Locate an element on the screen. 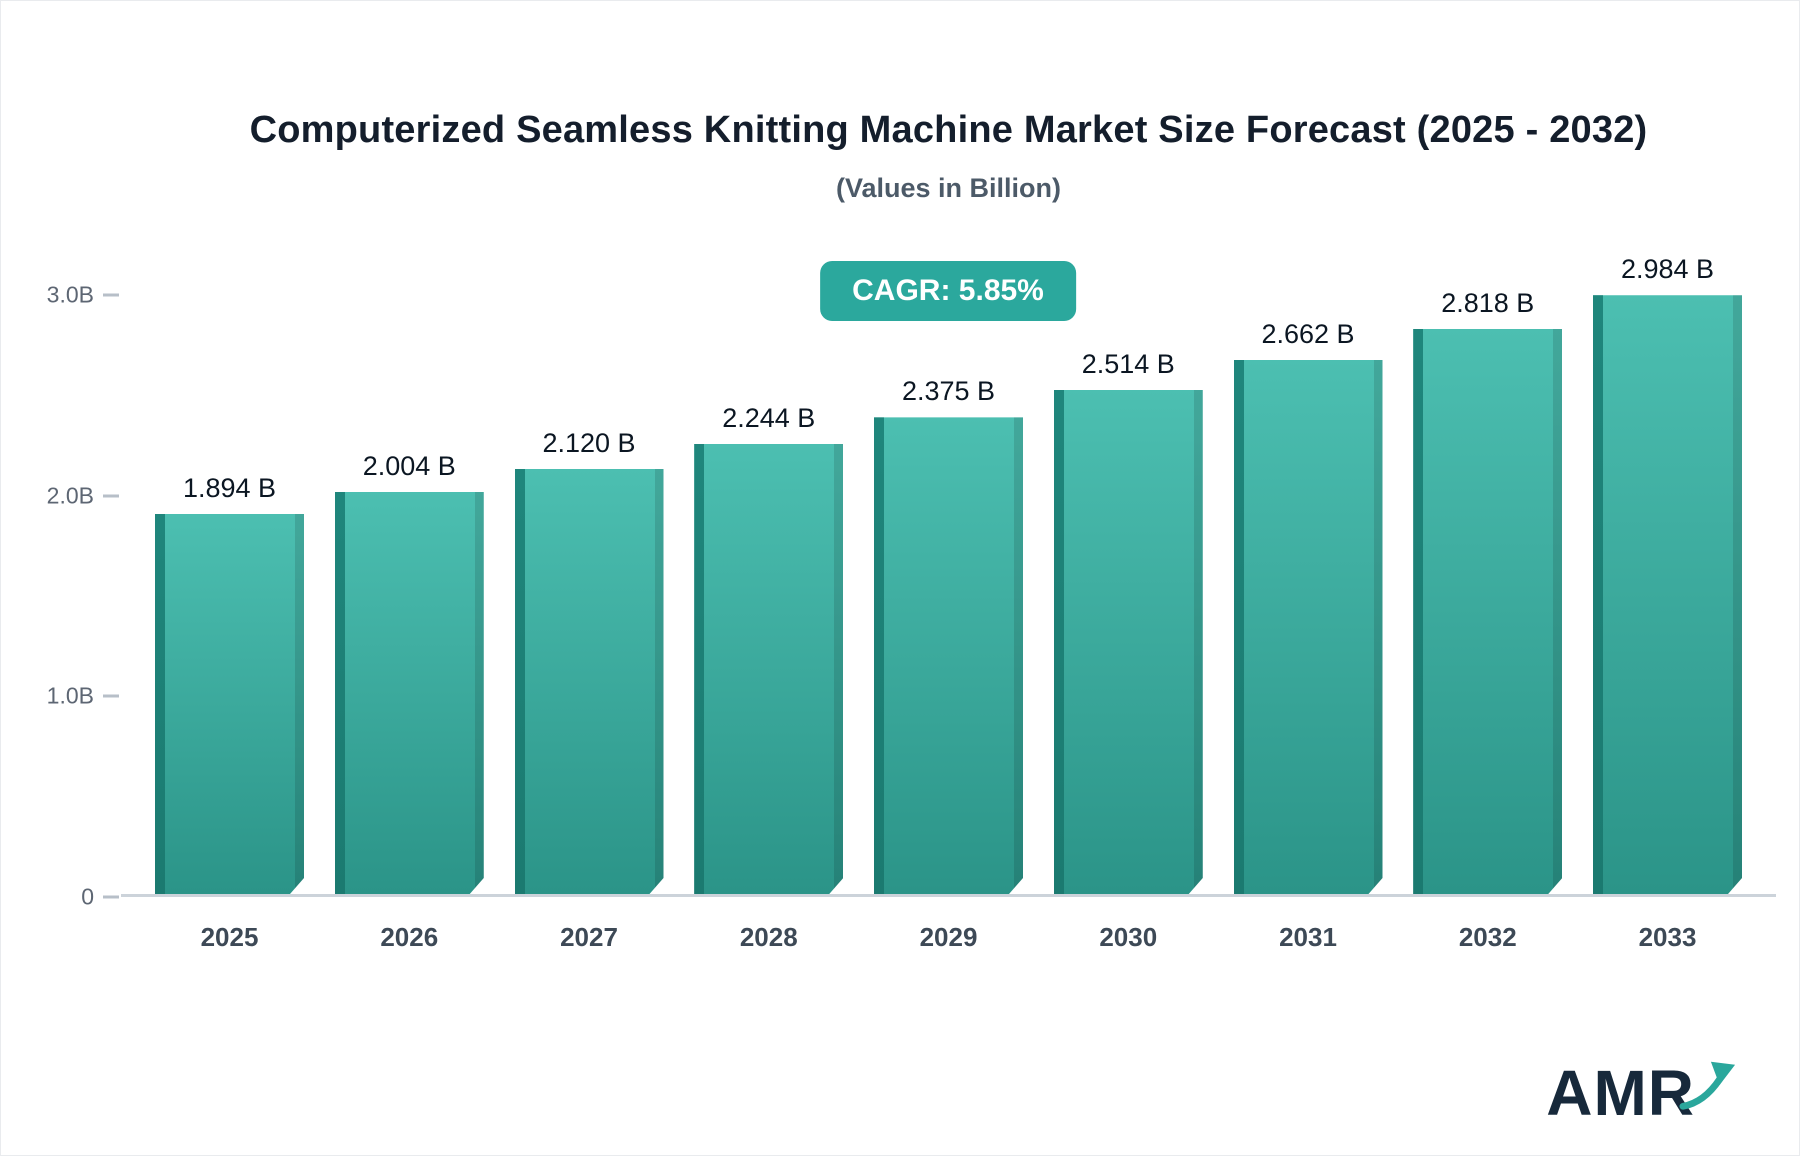 The image size is (1800, 1156). bar-2031: 2.662 B is located at coordinates (1308, 606).